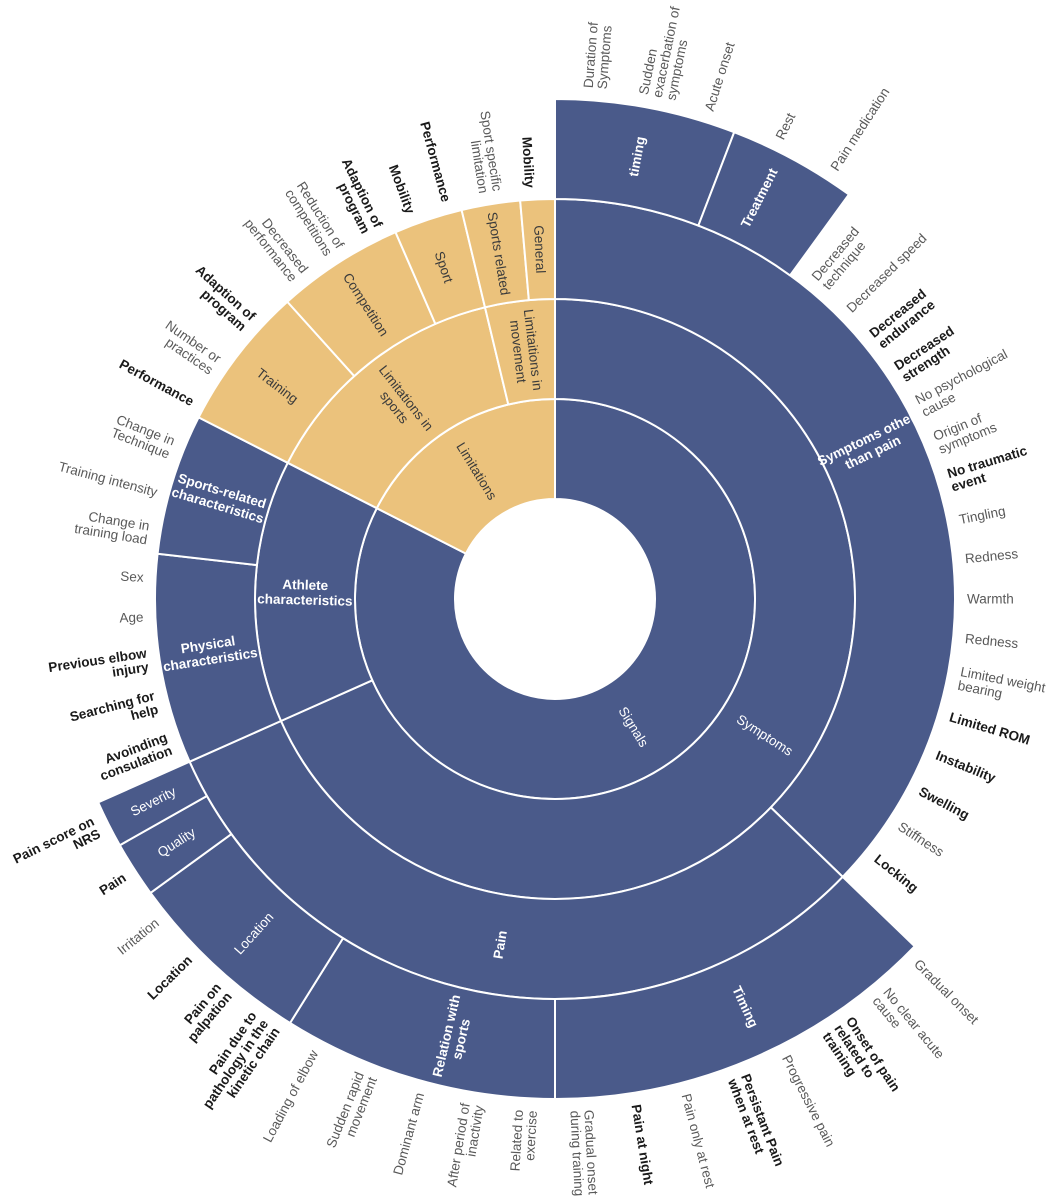  I want to click on segment-label-general: General, so click(539, 249).